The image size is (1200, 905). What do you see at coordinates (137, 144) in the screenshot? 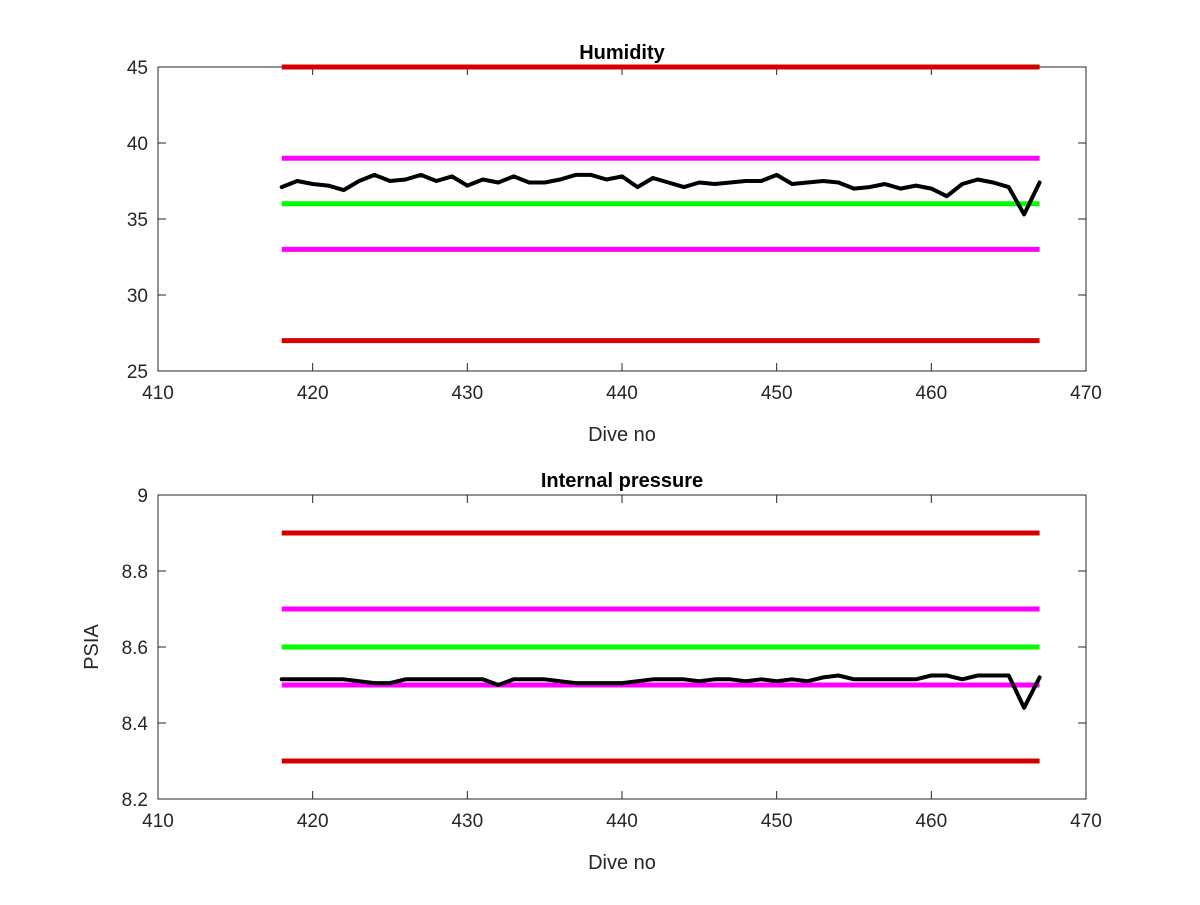
I see `y-tick-label: 40` at bounding box center [137, 144].